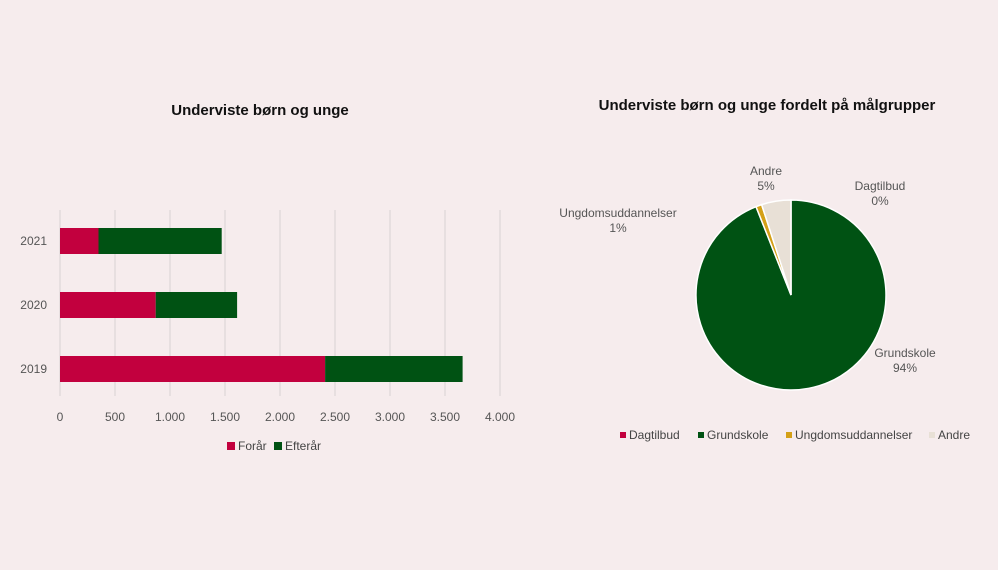  Describe the element at coordinates (618, 228) in the screenshot. I see `pie-label-pct: 1%` at that location.